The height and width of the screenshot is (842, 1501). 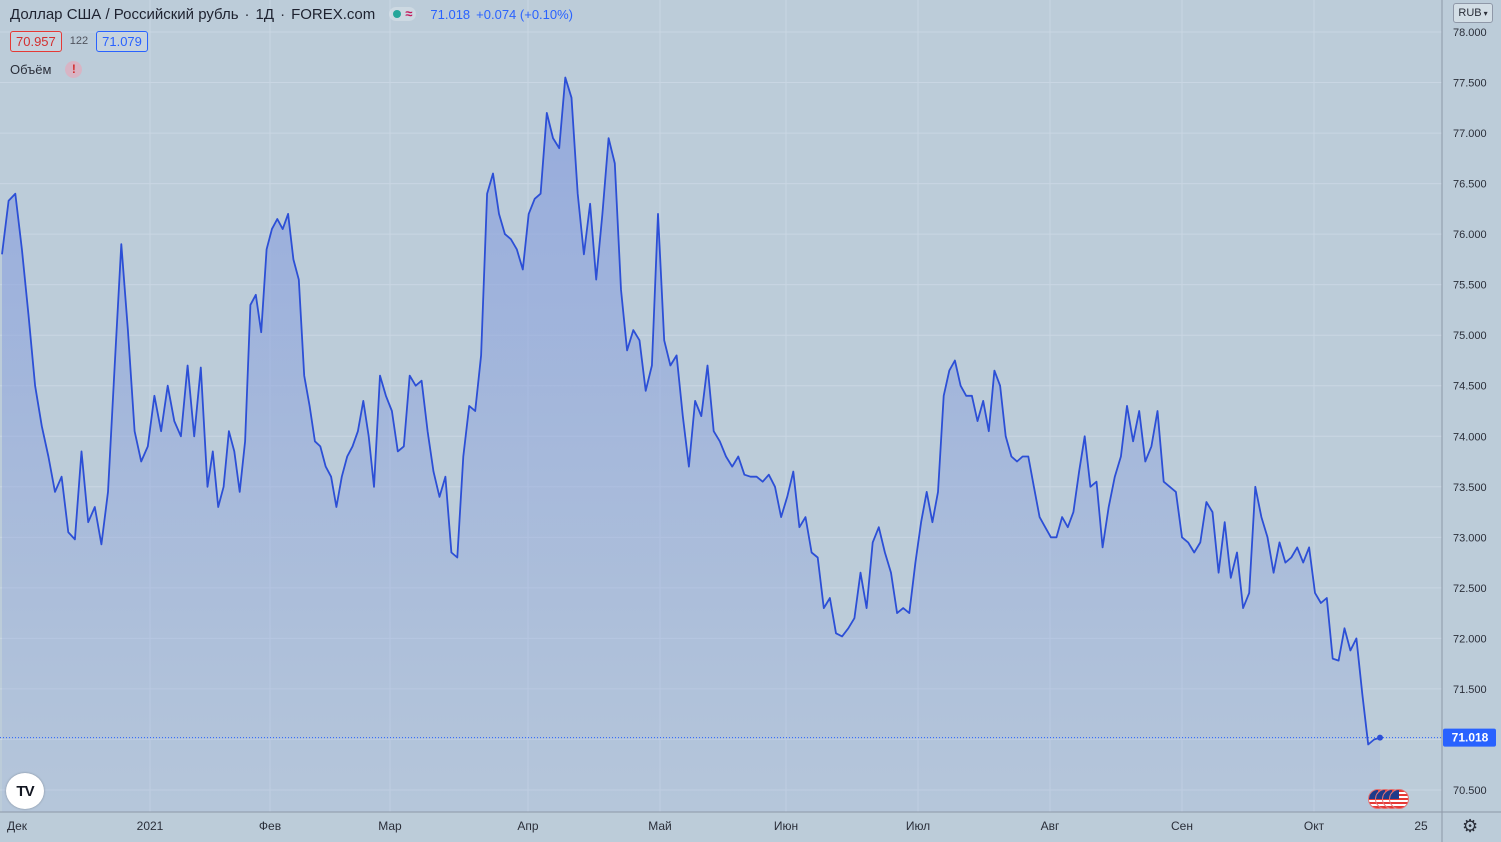 I want to click on x-tick-label: Окт, so click(x=1314, y=826).